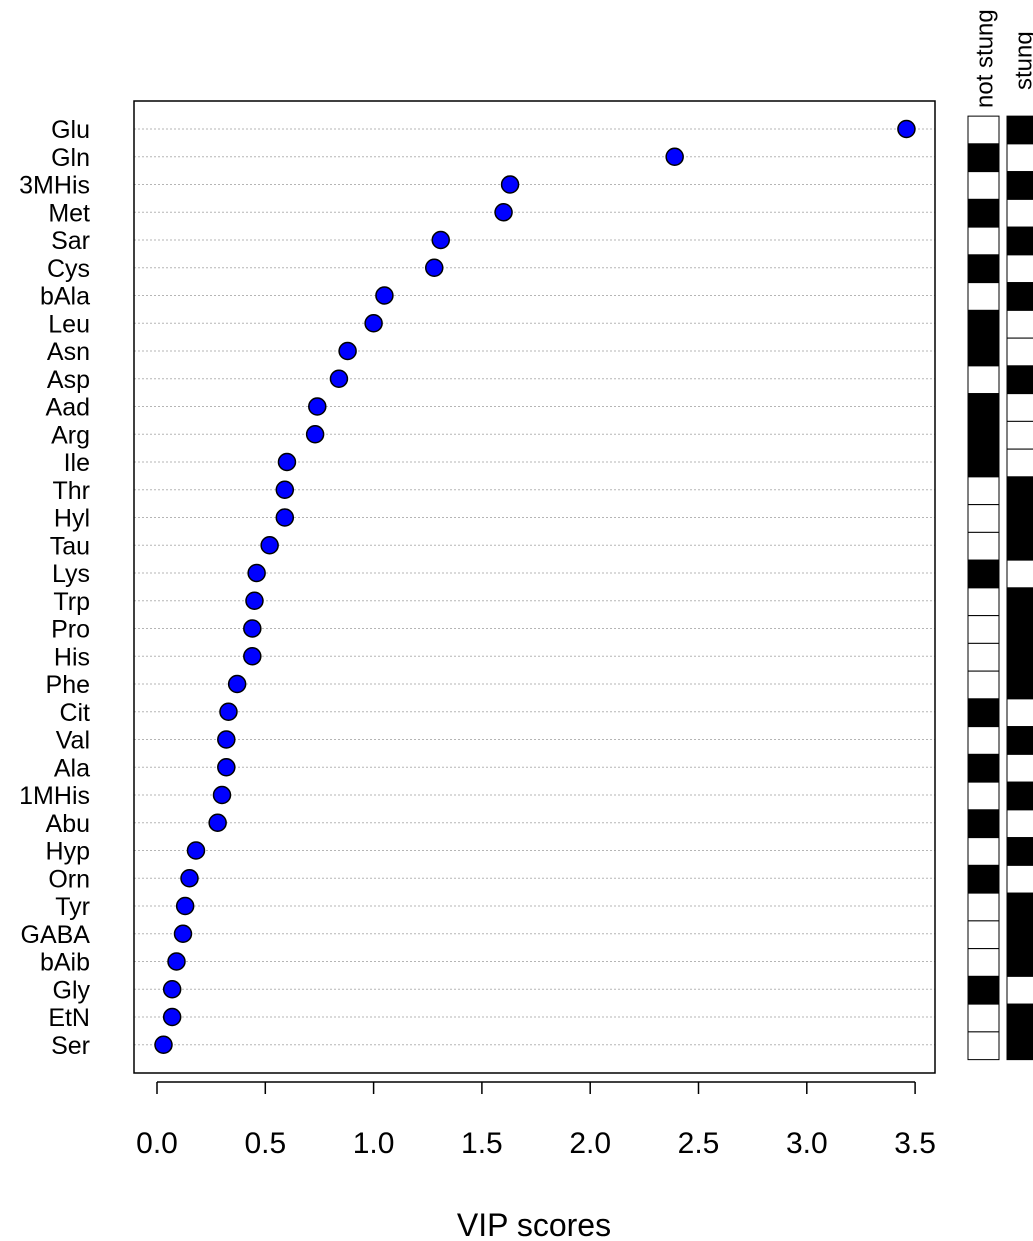 Image resolution: width=1033 pixels, height=1241 pixels. I want to click on x-tick-label-5: 2.5, so click(699, 1143).